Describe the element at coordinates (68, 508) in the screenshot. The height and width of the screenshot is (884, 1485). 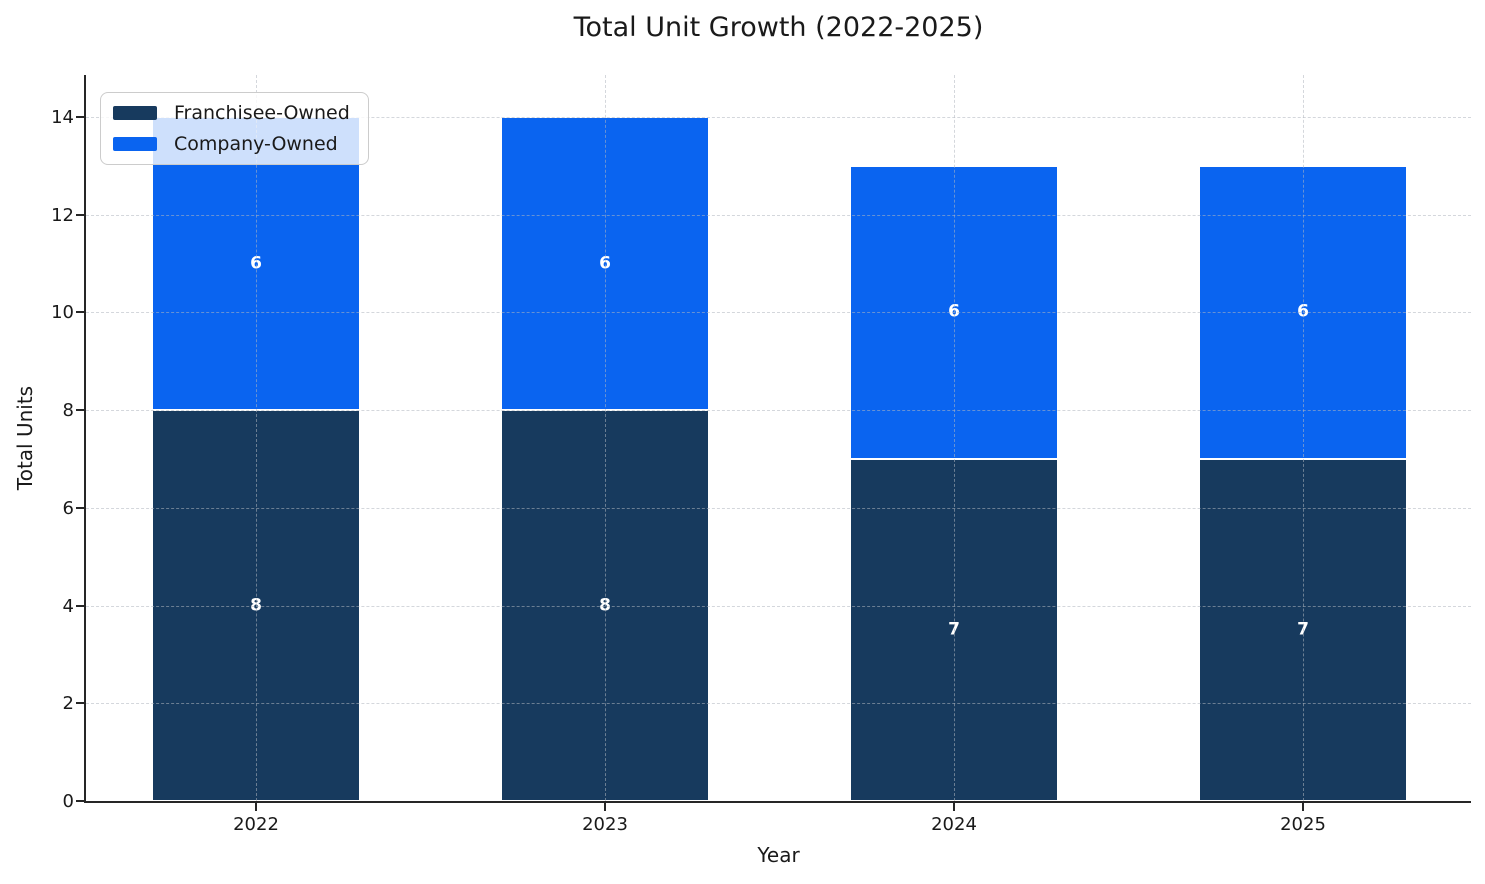
I see `y-tick-label: 6` at that location.